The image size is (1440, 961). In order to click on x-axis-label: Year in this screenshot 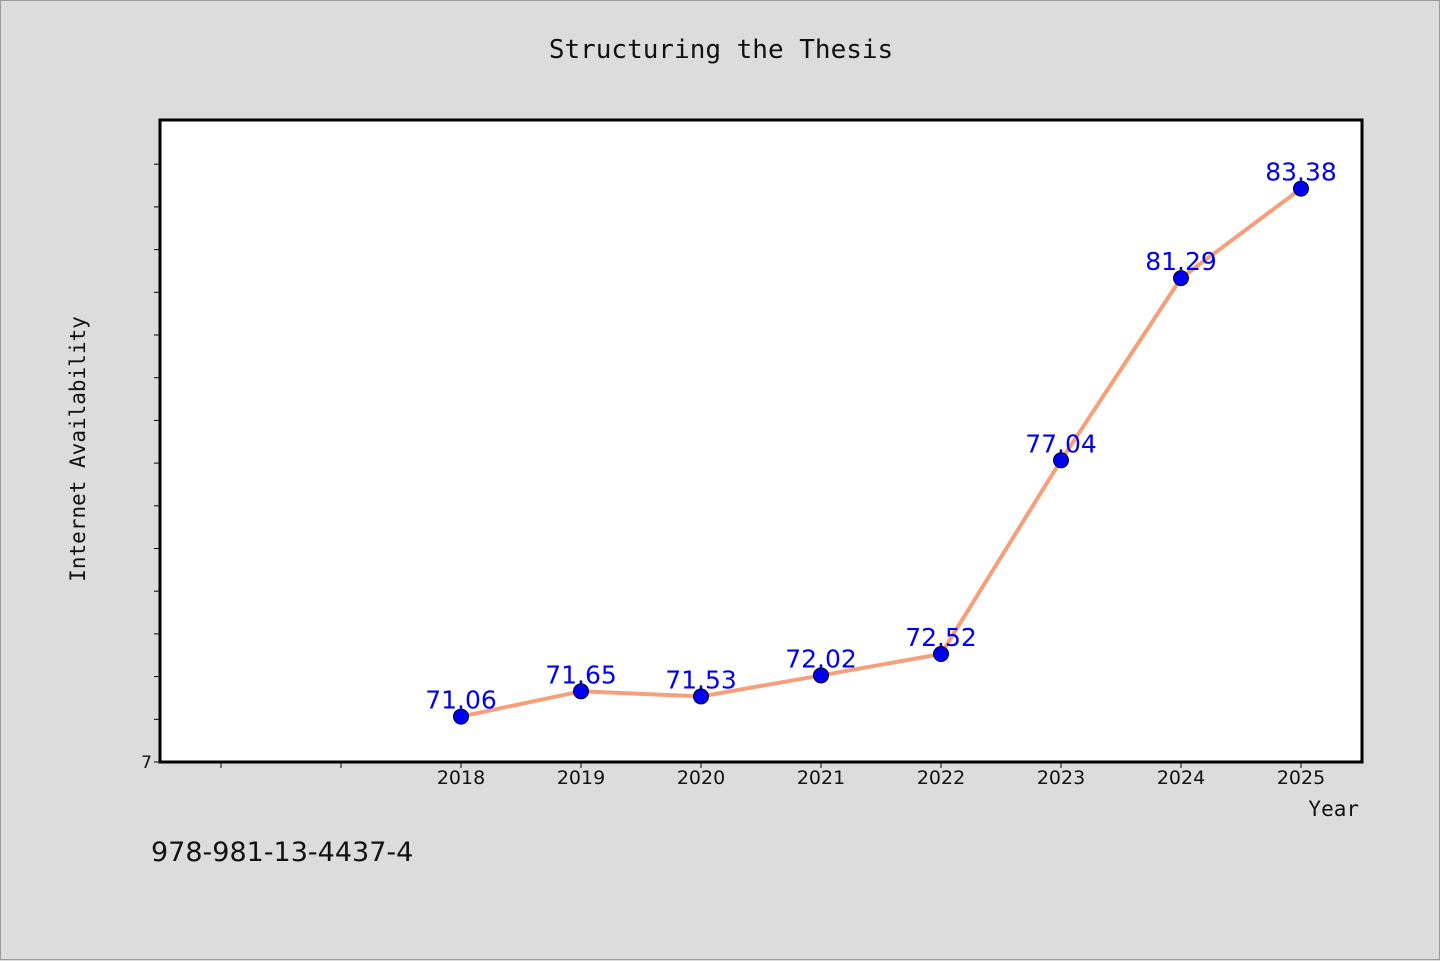, I will do `click(1333, 809)`.